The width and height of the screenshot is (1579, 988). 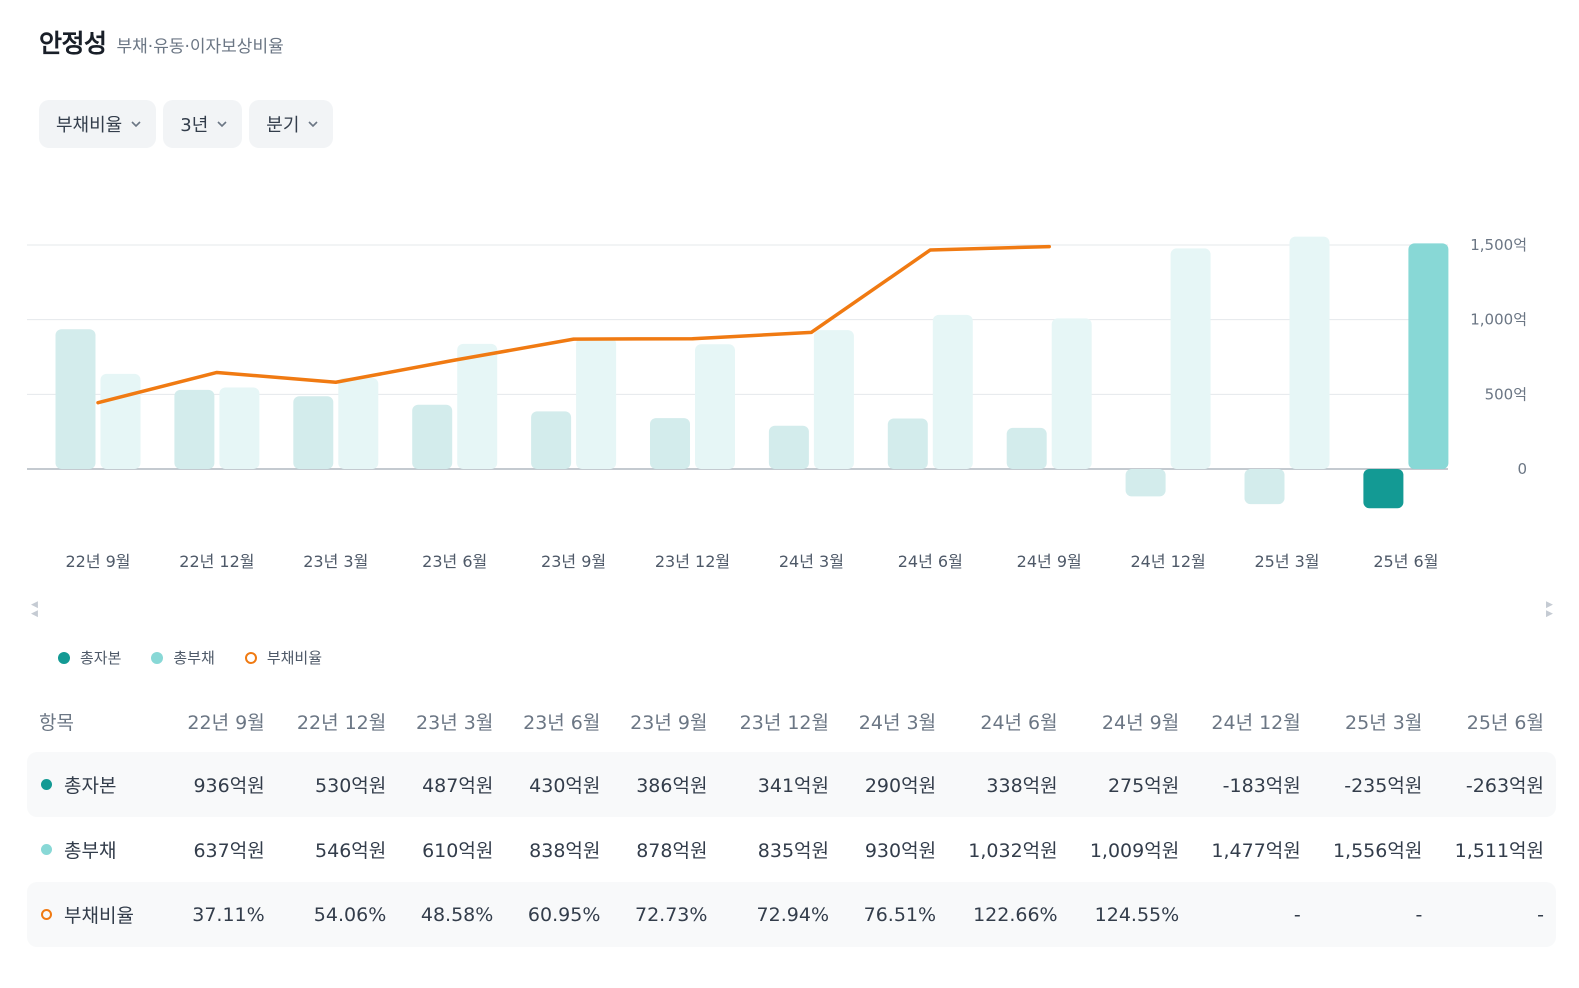 What do you see at coordinates (895, 784) in the screenshot?
I see `table-cell: 290억원` at bounding box center [895, 784].